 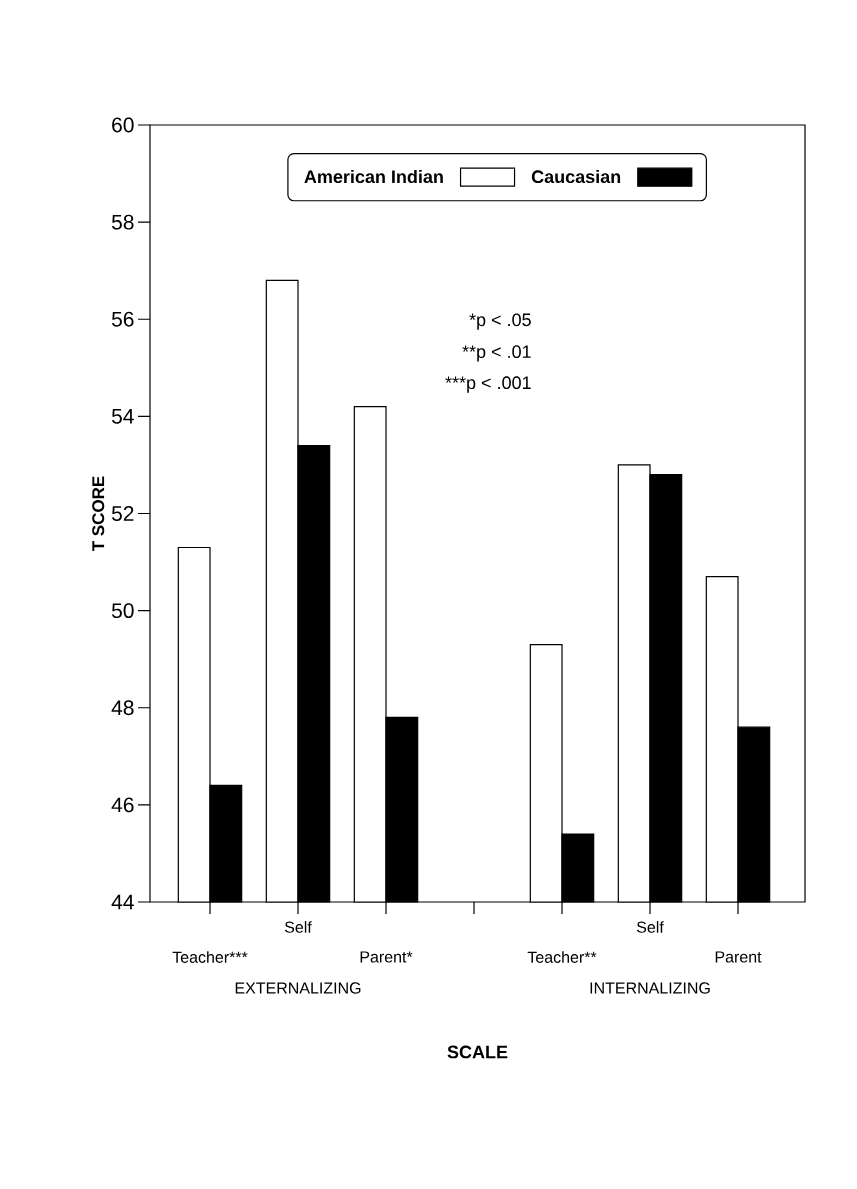 I want to click on y-tick-label: 56, so click(x=122, y=319).